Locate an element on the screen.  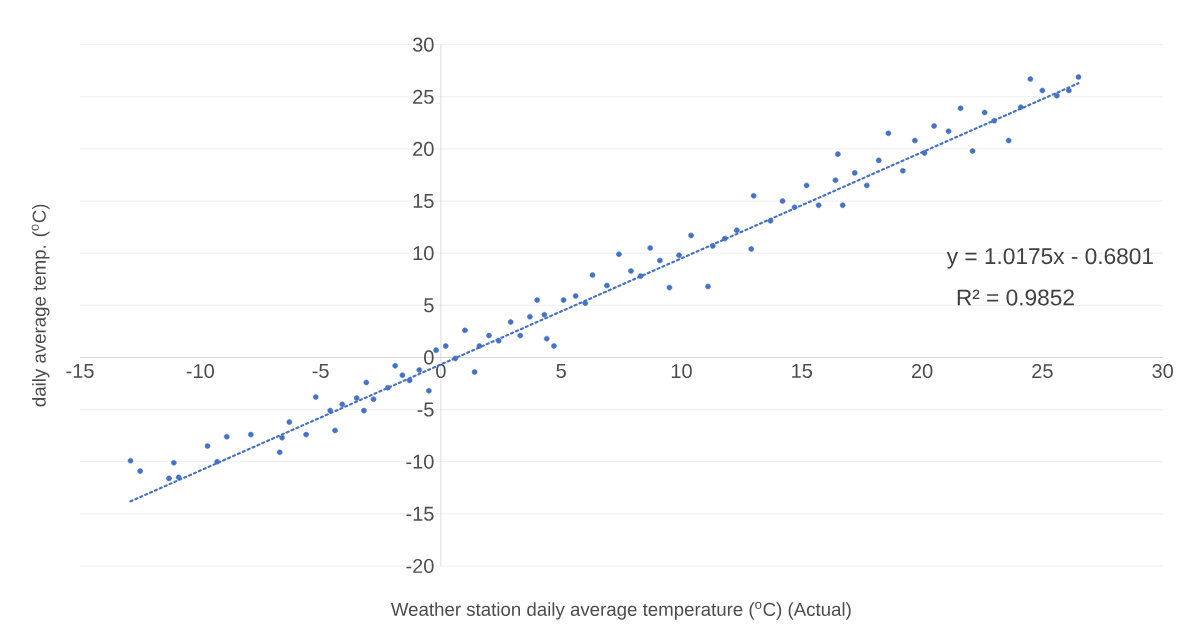
y-tick-label: -20 is located at coordinates (420, 566).